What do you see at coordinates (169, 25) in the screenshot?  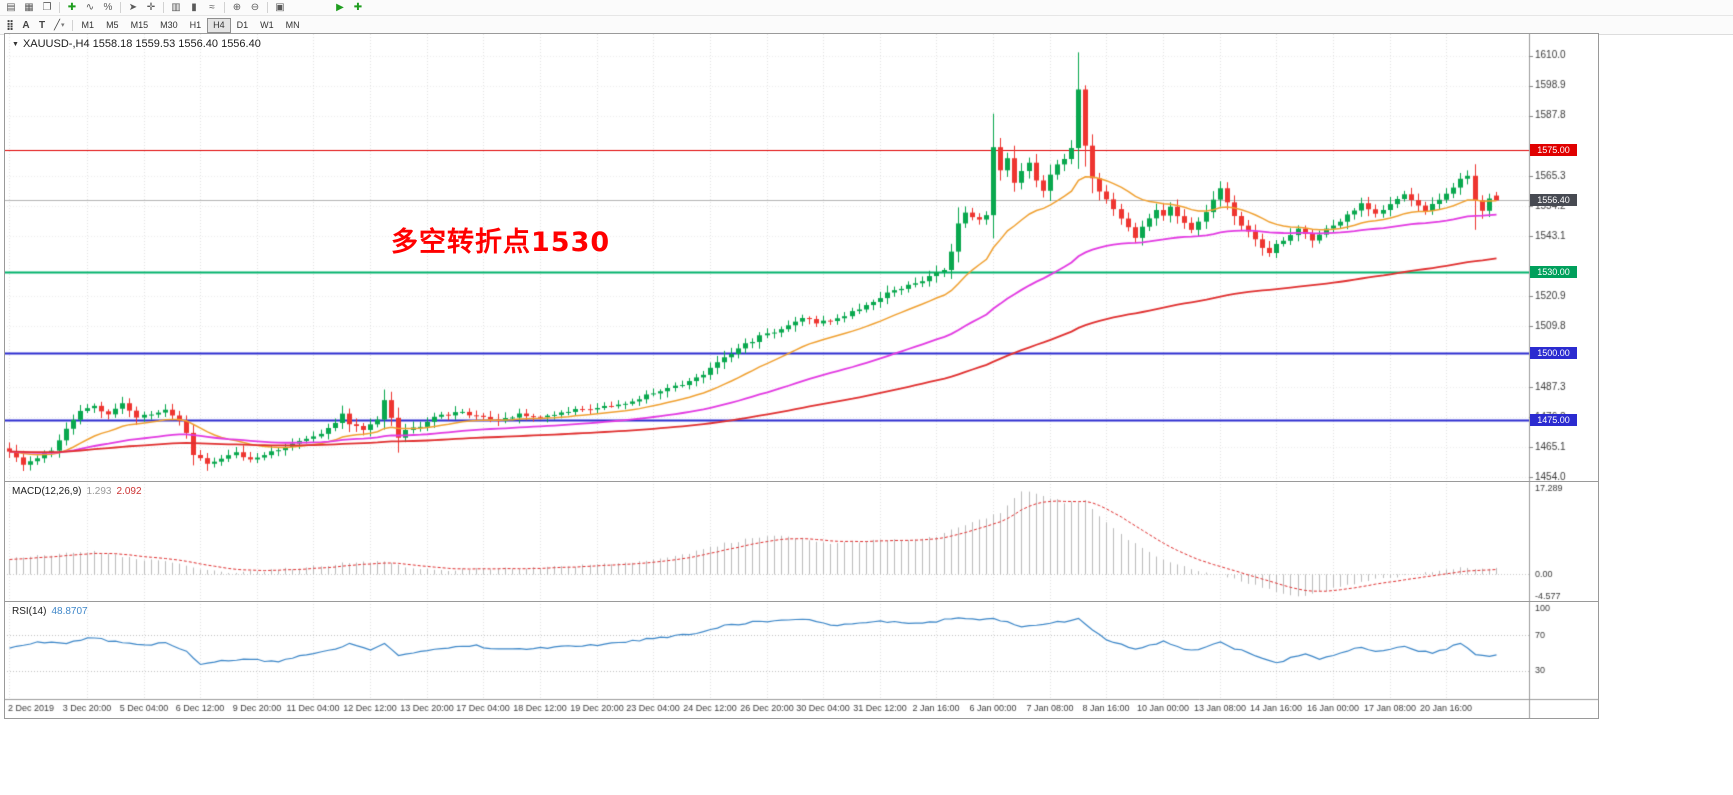 I see `timeframe-m30-button: M30` at bounding box center [169, 25].